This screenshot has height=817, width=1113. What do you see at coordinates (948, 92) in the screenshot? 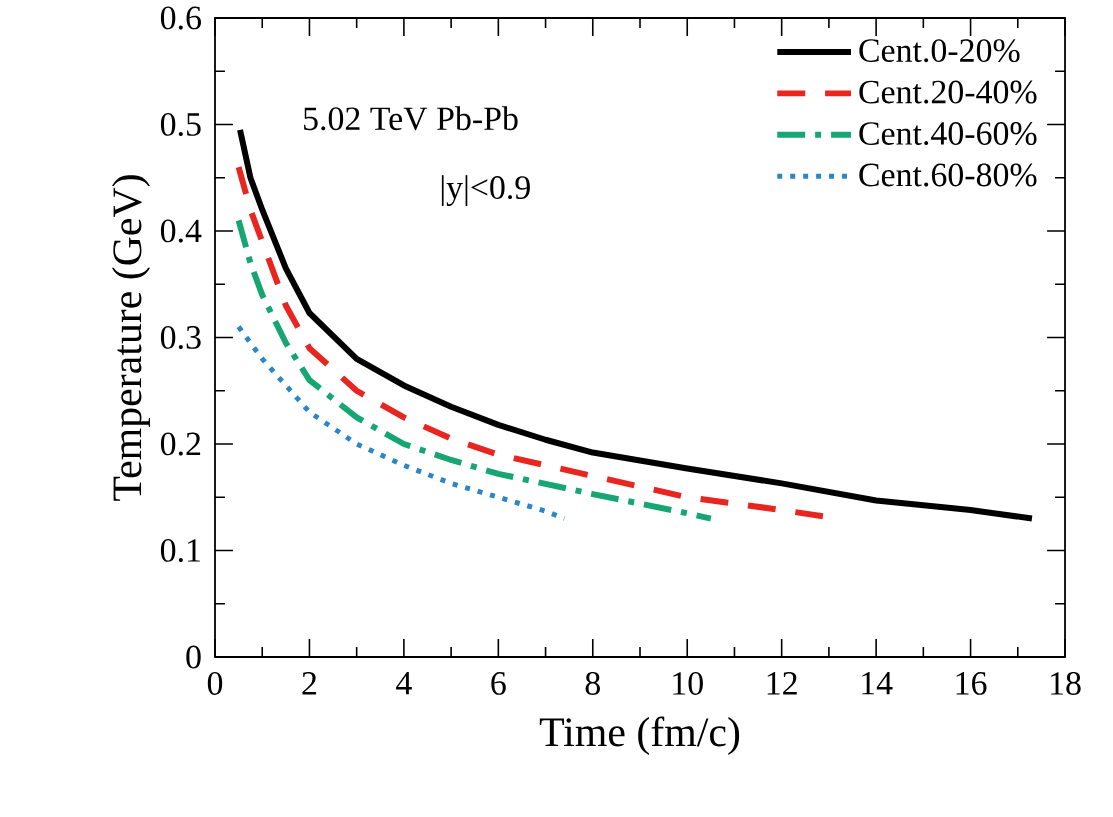
I see `legend-label: Cent.20-40%` at bounding box center [948, 92].